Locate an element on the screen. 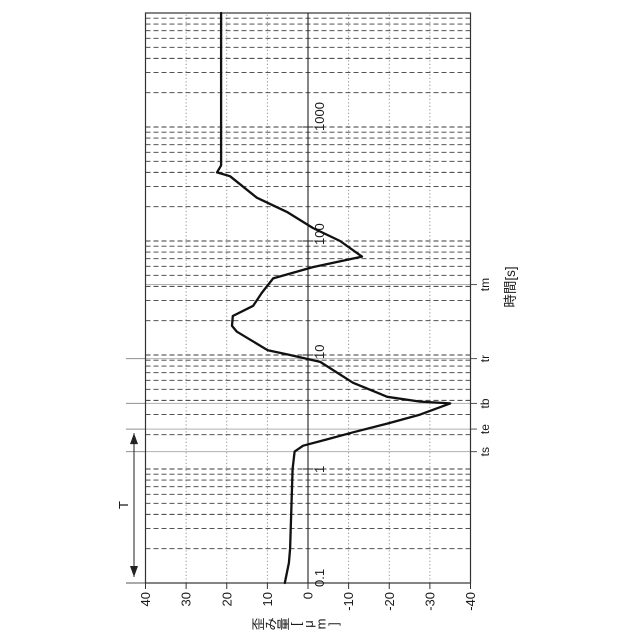 This screenshot has width=640, height=640. marker-label-ts: ts is located at coordinates (485, 451).